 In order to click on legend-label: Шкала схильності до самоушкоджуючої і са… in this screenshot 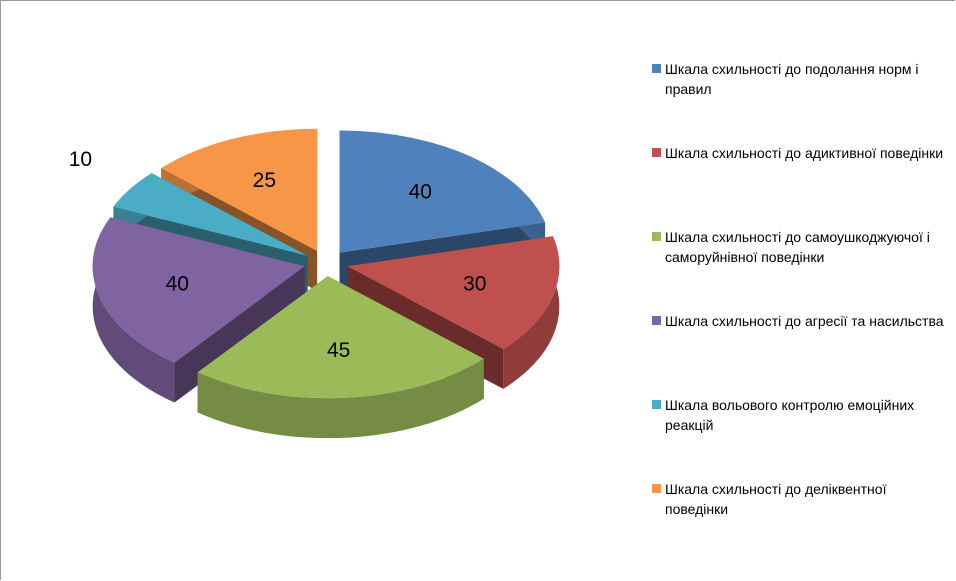, I will do `click(797, 247)`.